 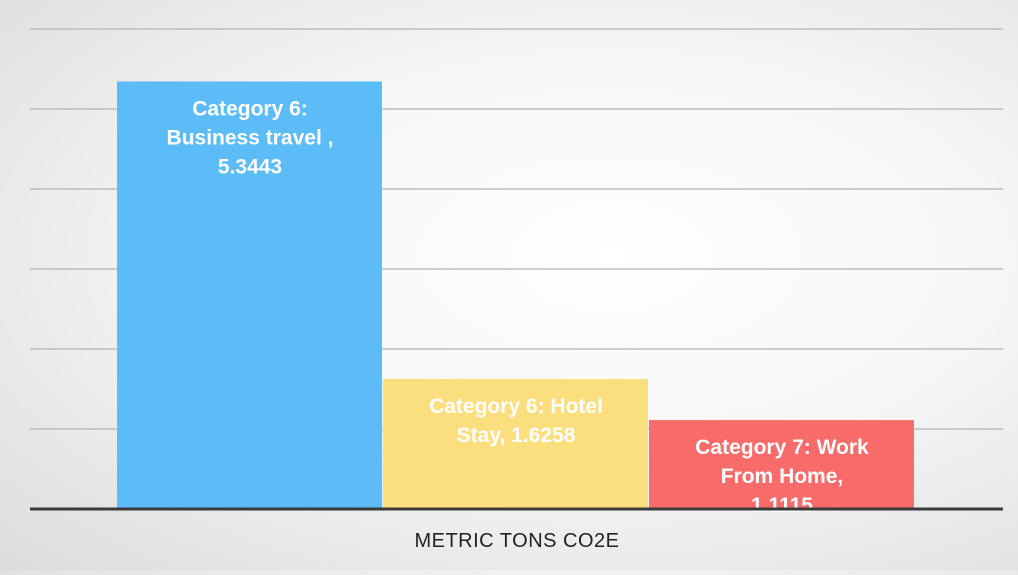 What do you see at coordinates (516, 421) in the screenshot?
I see `data-label: Category 6: Hotel Stay, 1.6258` at bounding box center [516, 421].